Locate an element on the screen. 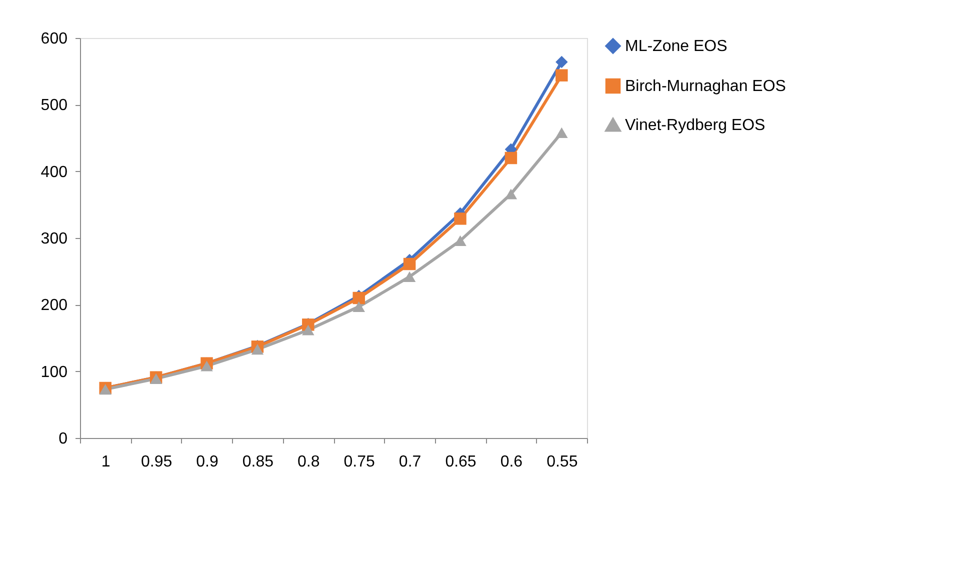 The width and height of the screenshot is (964, 579). x-tick-label: 0.85 is located at coordinates (258, 462).